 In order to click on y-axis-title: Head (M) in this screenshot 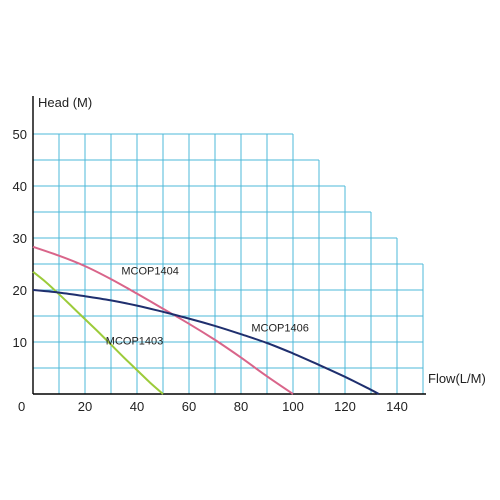, I will do `click(65, 102)`.